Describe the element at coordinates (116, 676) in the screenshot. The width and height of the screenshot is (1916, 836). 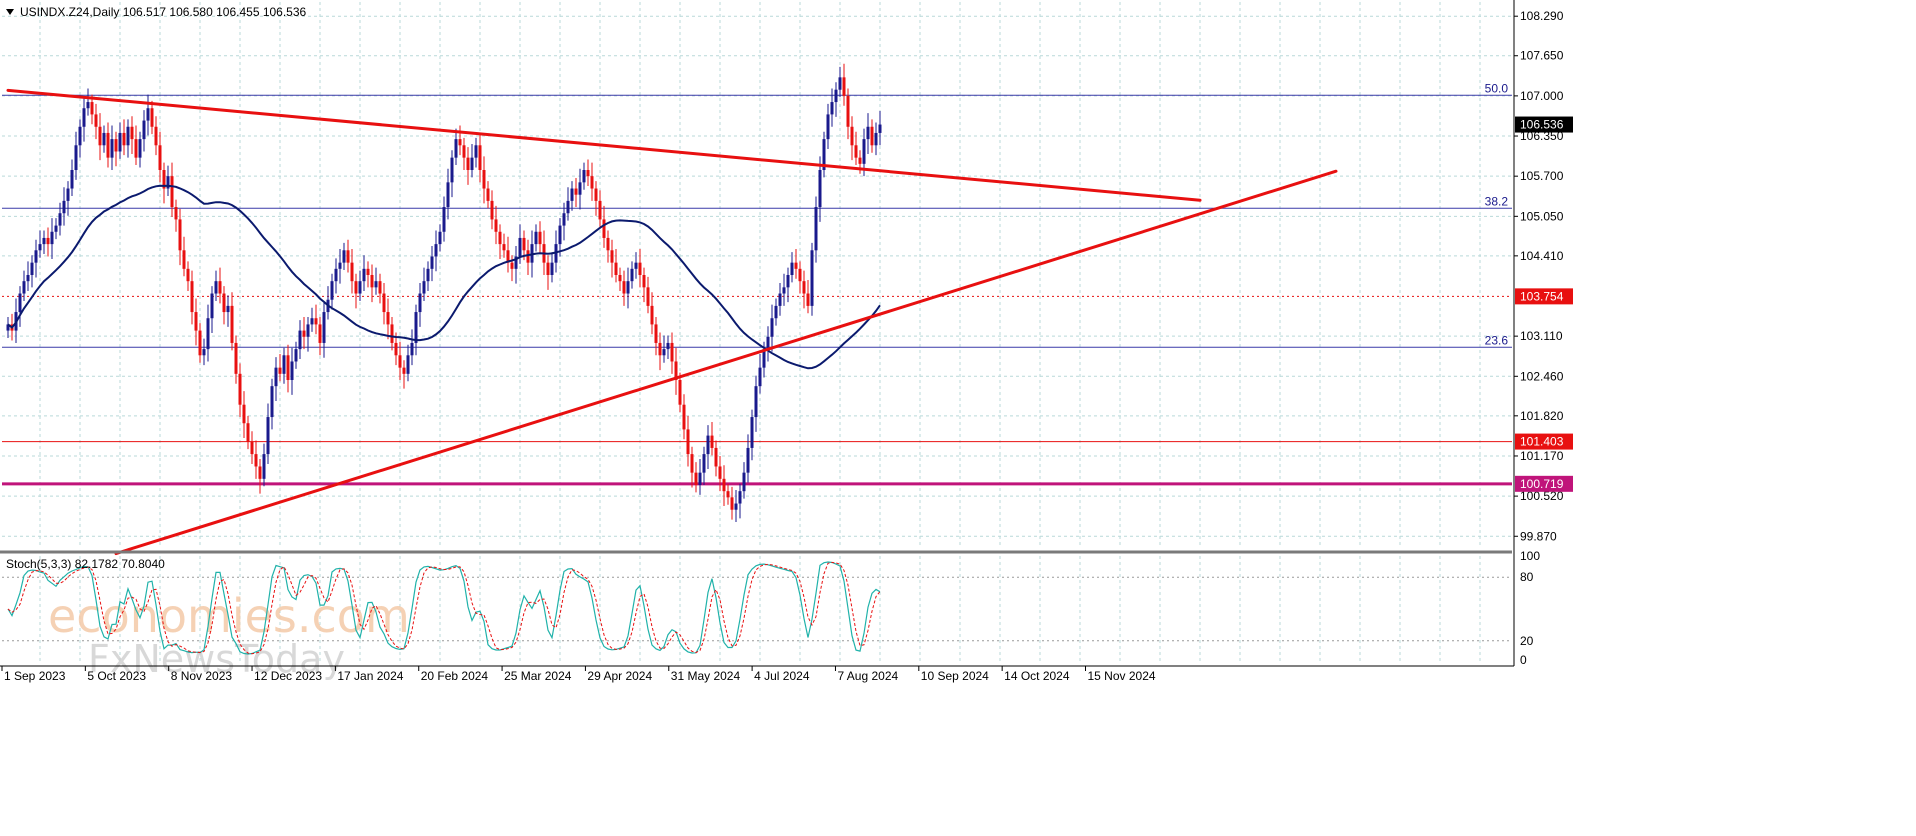
I see `time-tick-label: 5 Oct 2023` at that location.